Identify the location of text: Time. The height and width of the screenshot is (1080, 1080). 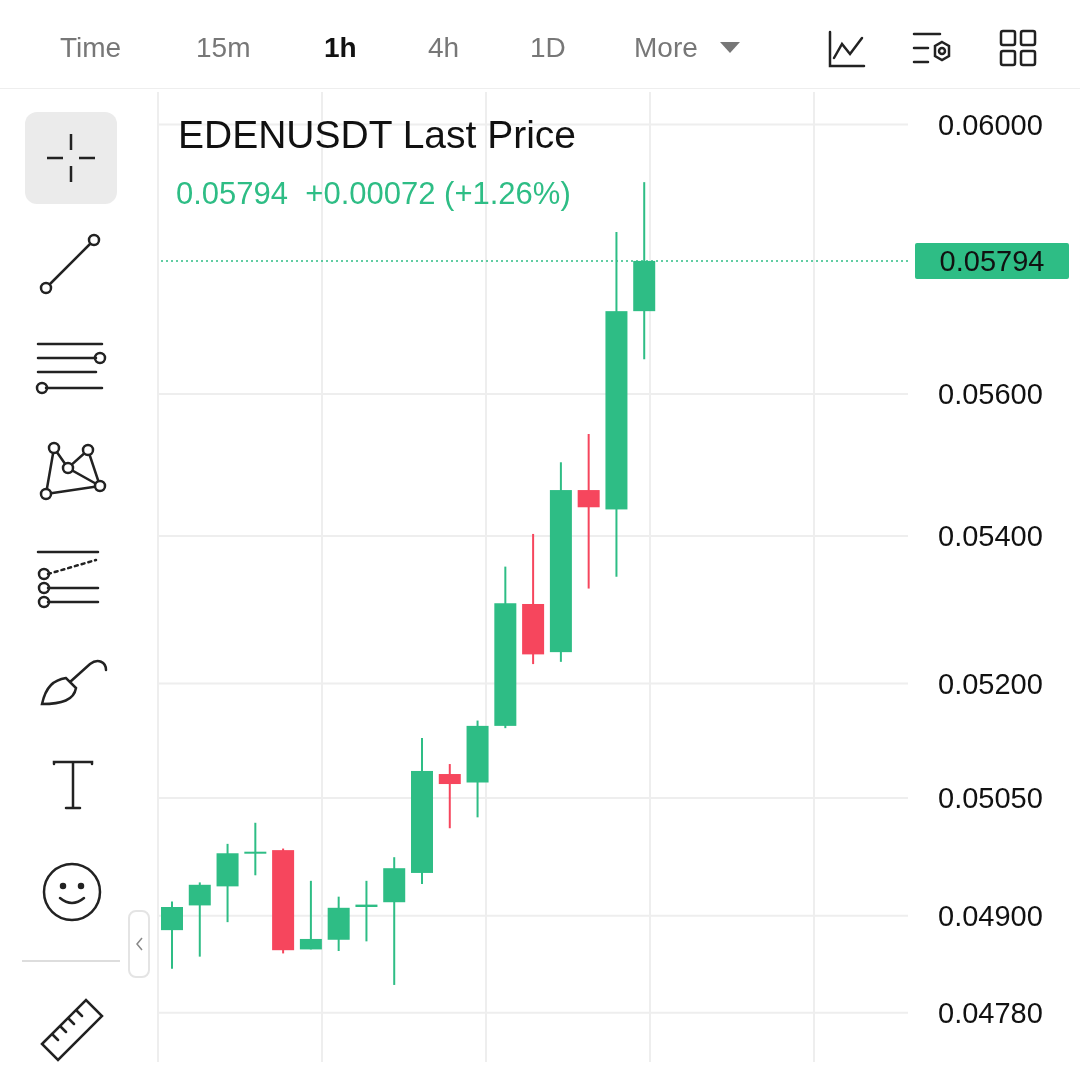
(91, 48).